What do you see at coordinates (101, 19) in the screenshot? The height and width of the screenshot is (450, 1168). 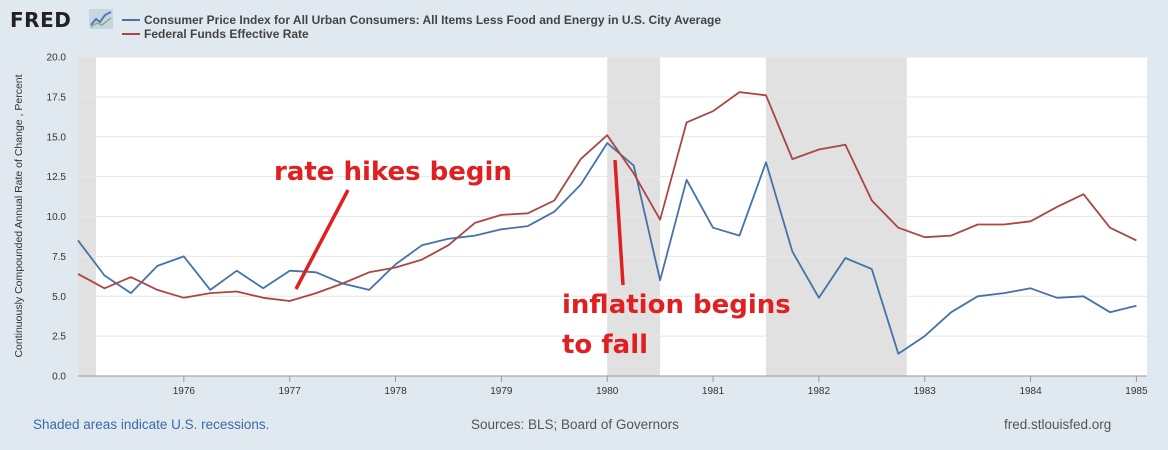 I see `fred-graph-icon` at bounding box center [101, 19].